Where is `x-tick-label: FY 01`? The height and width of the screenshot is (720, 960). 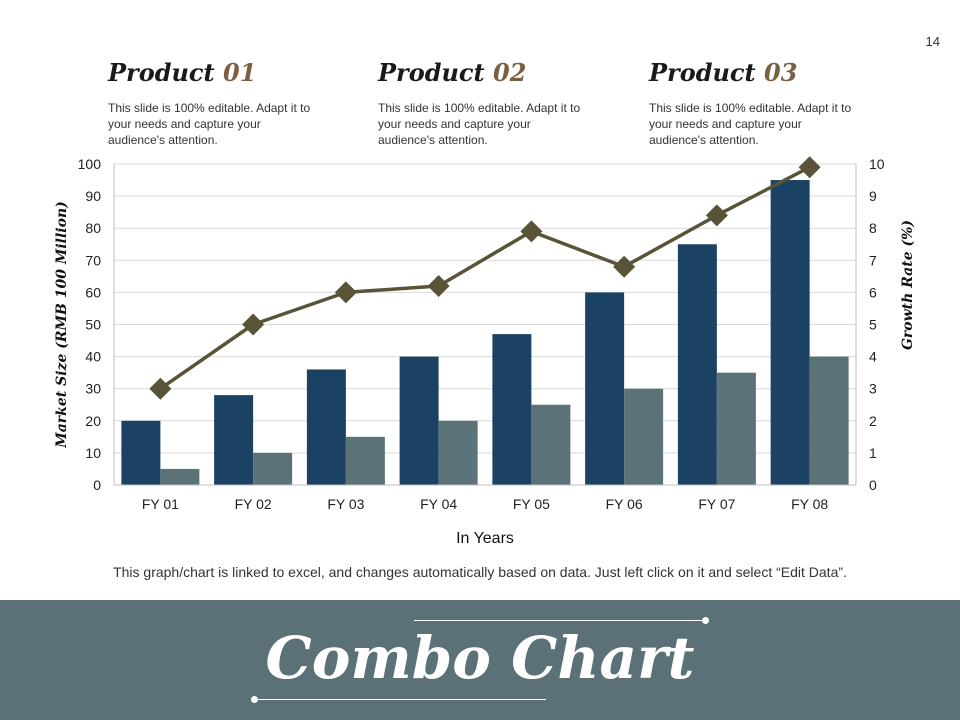
x-tick-label: FY 01 is located at coordinates (160, 504).